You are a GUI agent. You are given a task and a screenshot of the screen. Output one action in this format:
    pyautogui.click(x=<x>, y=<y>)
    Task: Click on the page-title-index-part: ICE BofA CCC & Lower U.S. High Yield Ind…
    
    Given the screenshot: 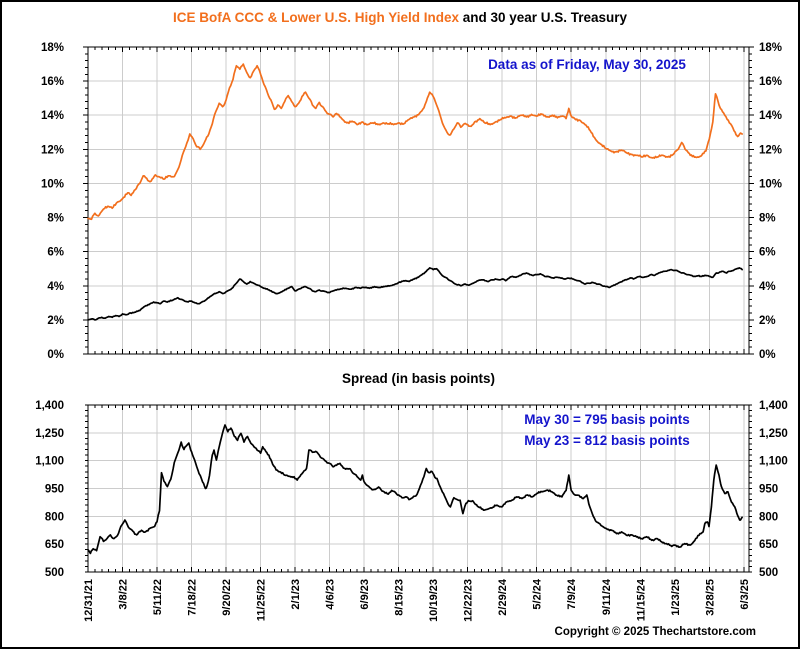 What is the action you would take?
    pyautogui.click(x=315, y=17)
    